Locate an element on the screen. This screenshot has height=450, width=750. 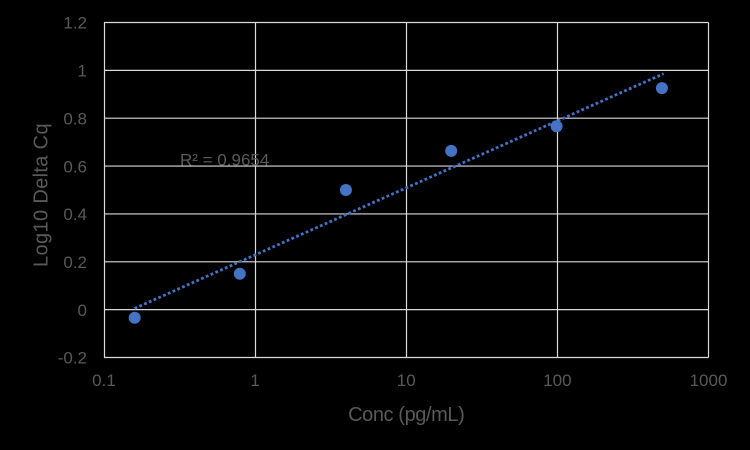
svg-text: -0.2 is located at coordinates (72, 358).